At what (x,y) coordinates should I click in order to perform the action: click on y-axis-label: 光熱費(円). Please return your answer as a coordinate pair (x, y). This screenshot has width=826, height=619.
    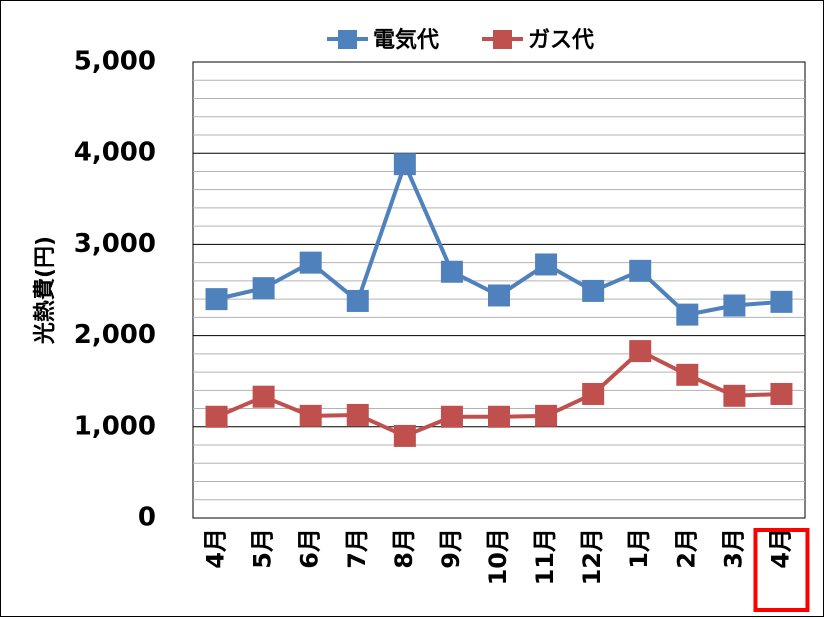
    Looking at the image, I should click on (45, 290).